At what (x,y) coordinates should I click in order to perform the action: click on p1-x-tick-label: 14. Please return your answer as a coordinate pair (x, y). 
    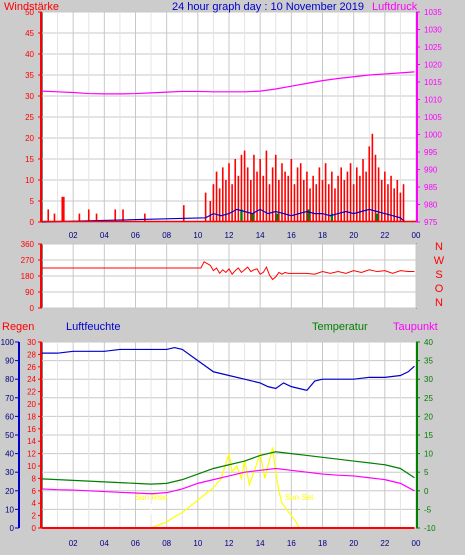
    Looking at the image, I should click on (260, 235).